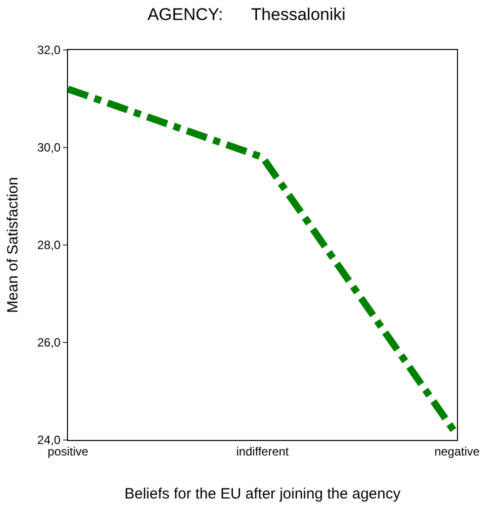  I want to click on chart-title: AGENCY: Thessaloniki, so click(246, 14).